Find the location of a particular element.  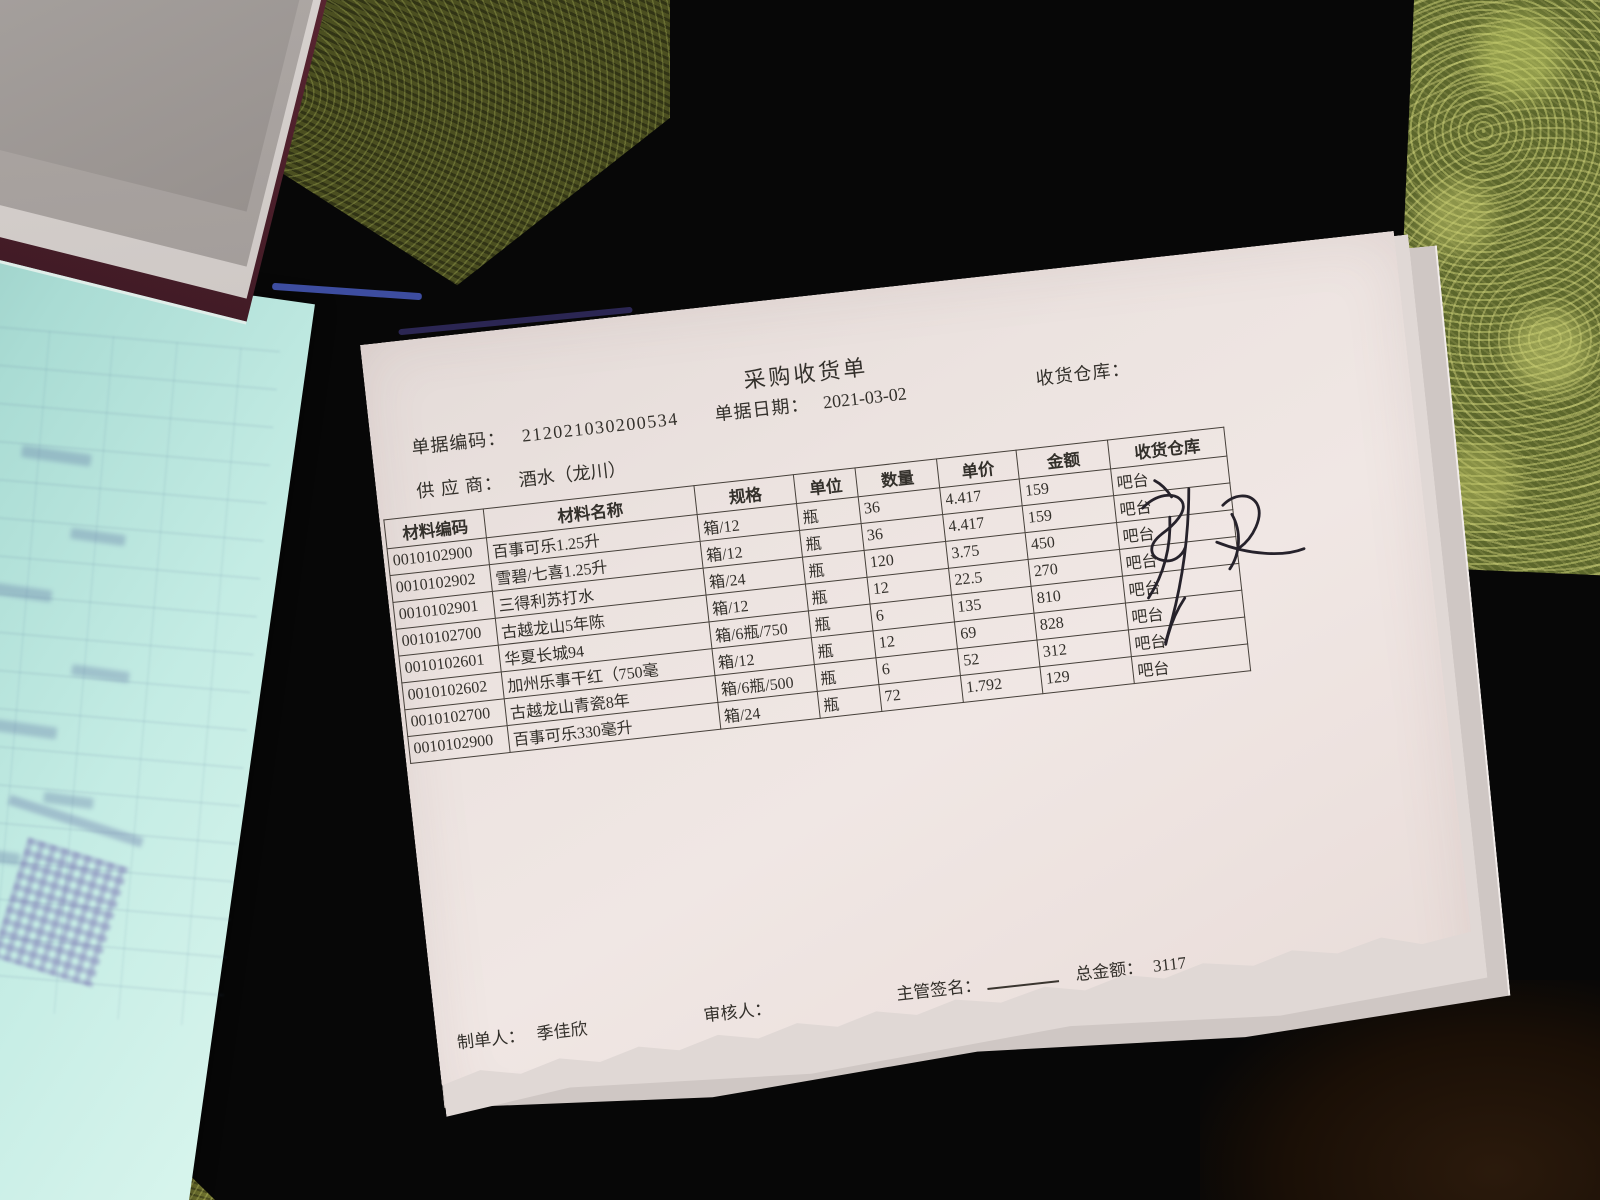

handwritten-signature is located at coordinates (1219, 561).